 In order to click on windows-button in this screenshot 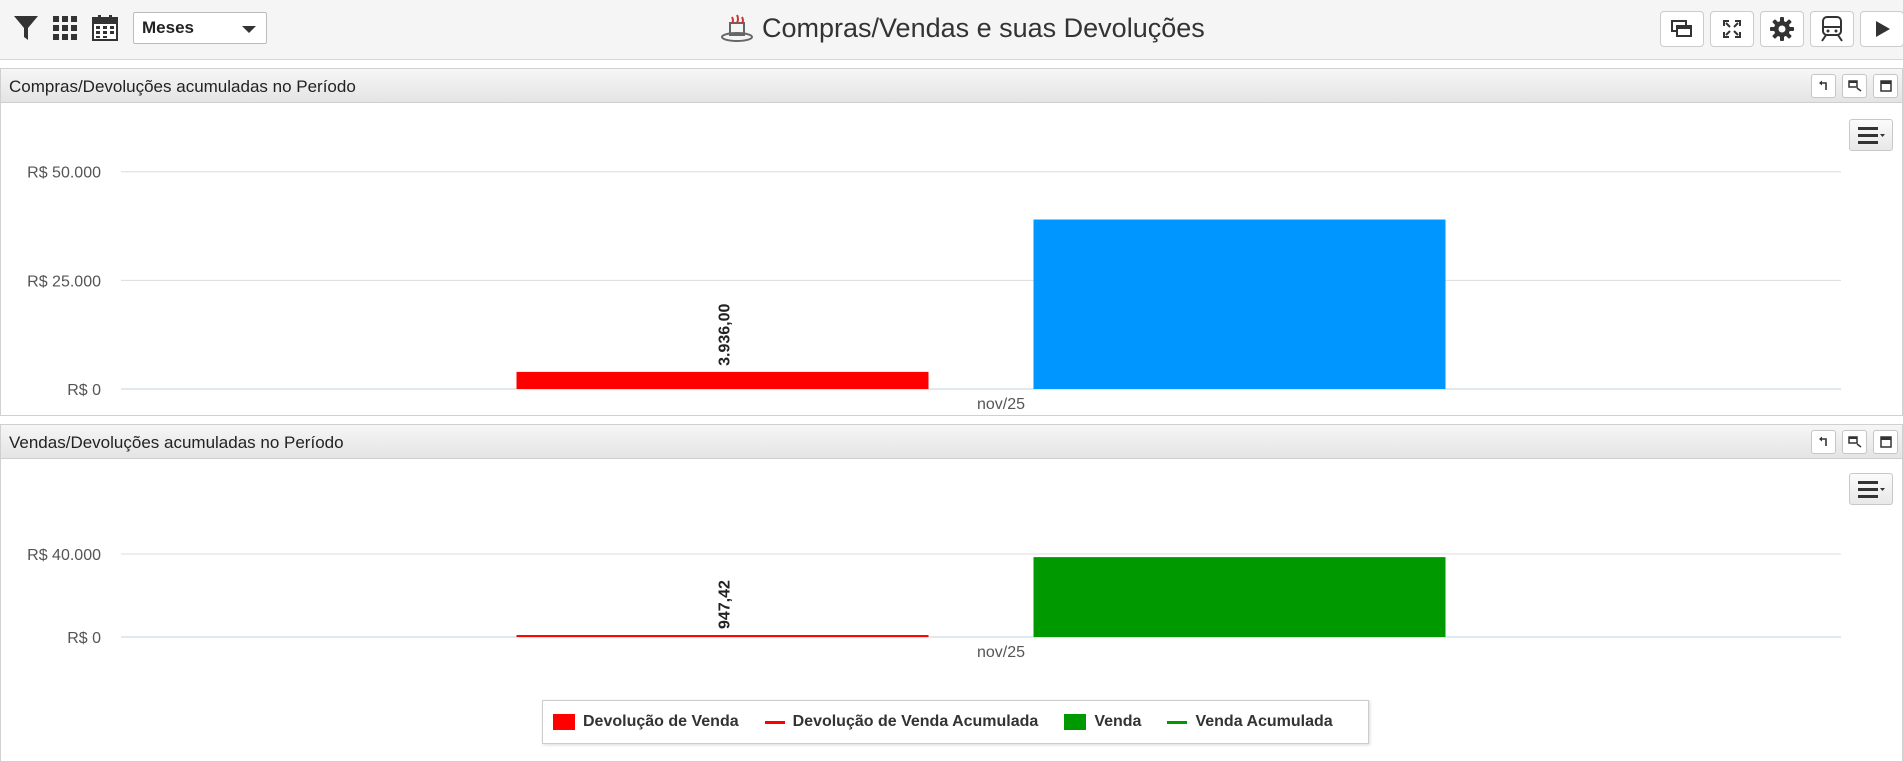, I will do `click(1682, 29)`.